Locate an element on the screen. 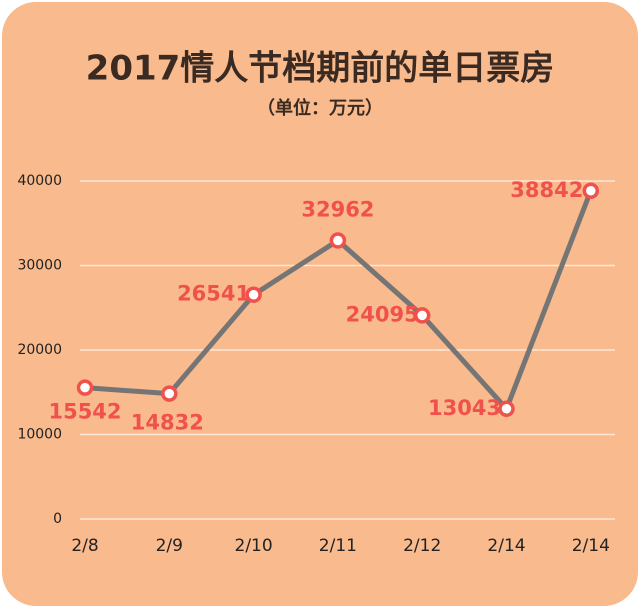 This screenshot has height=608, width=640. y-tick-label: 20000 is located at coordinates (39, 350).